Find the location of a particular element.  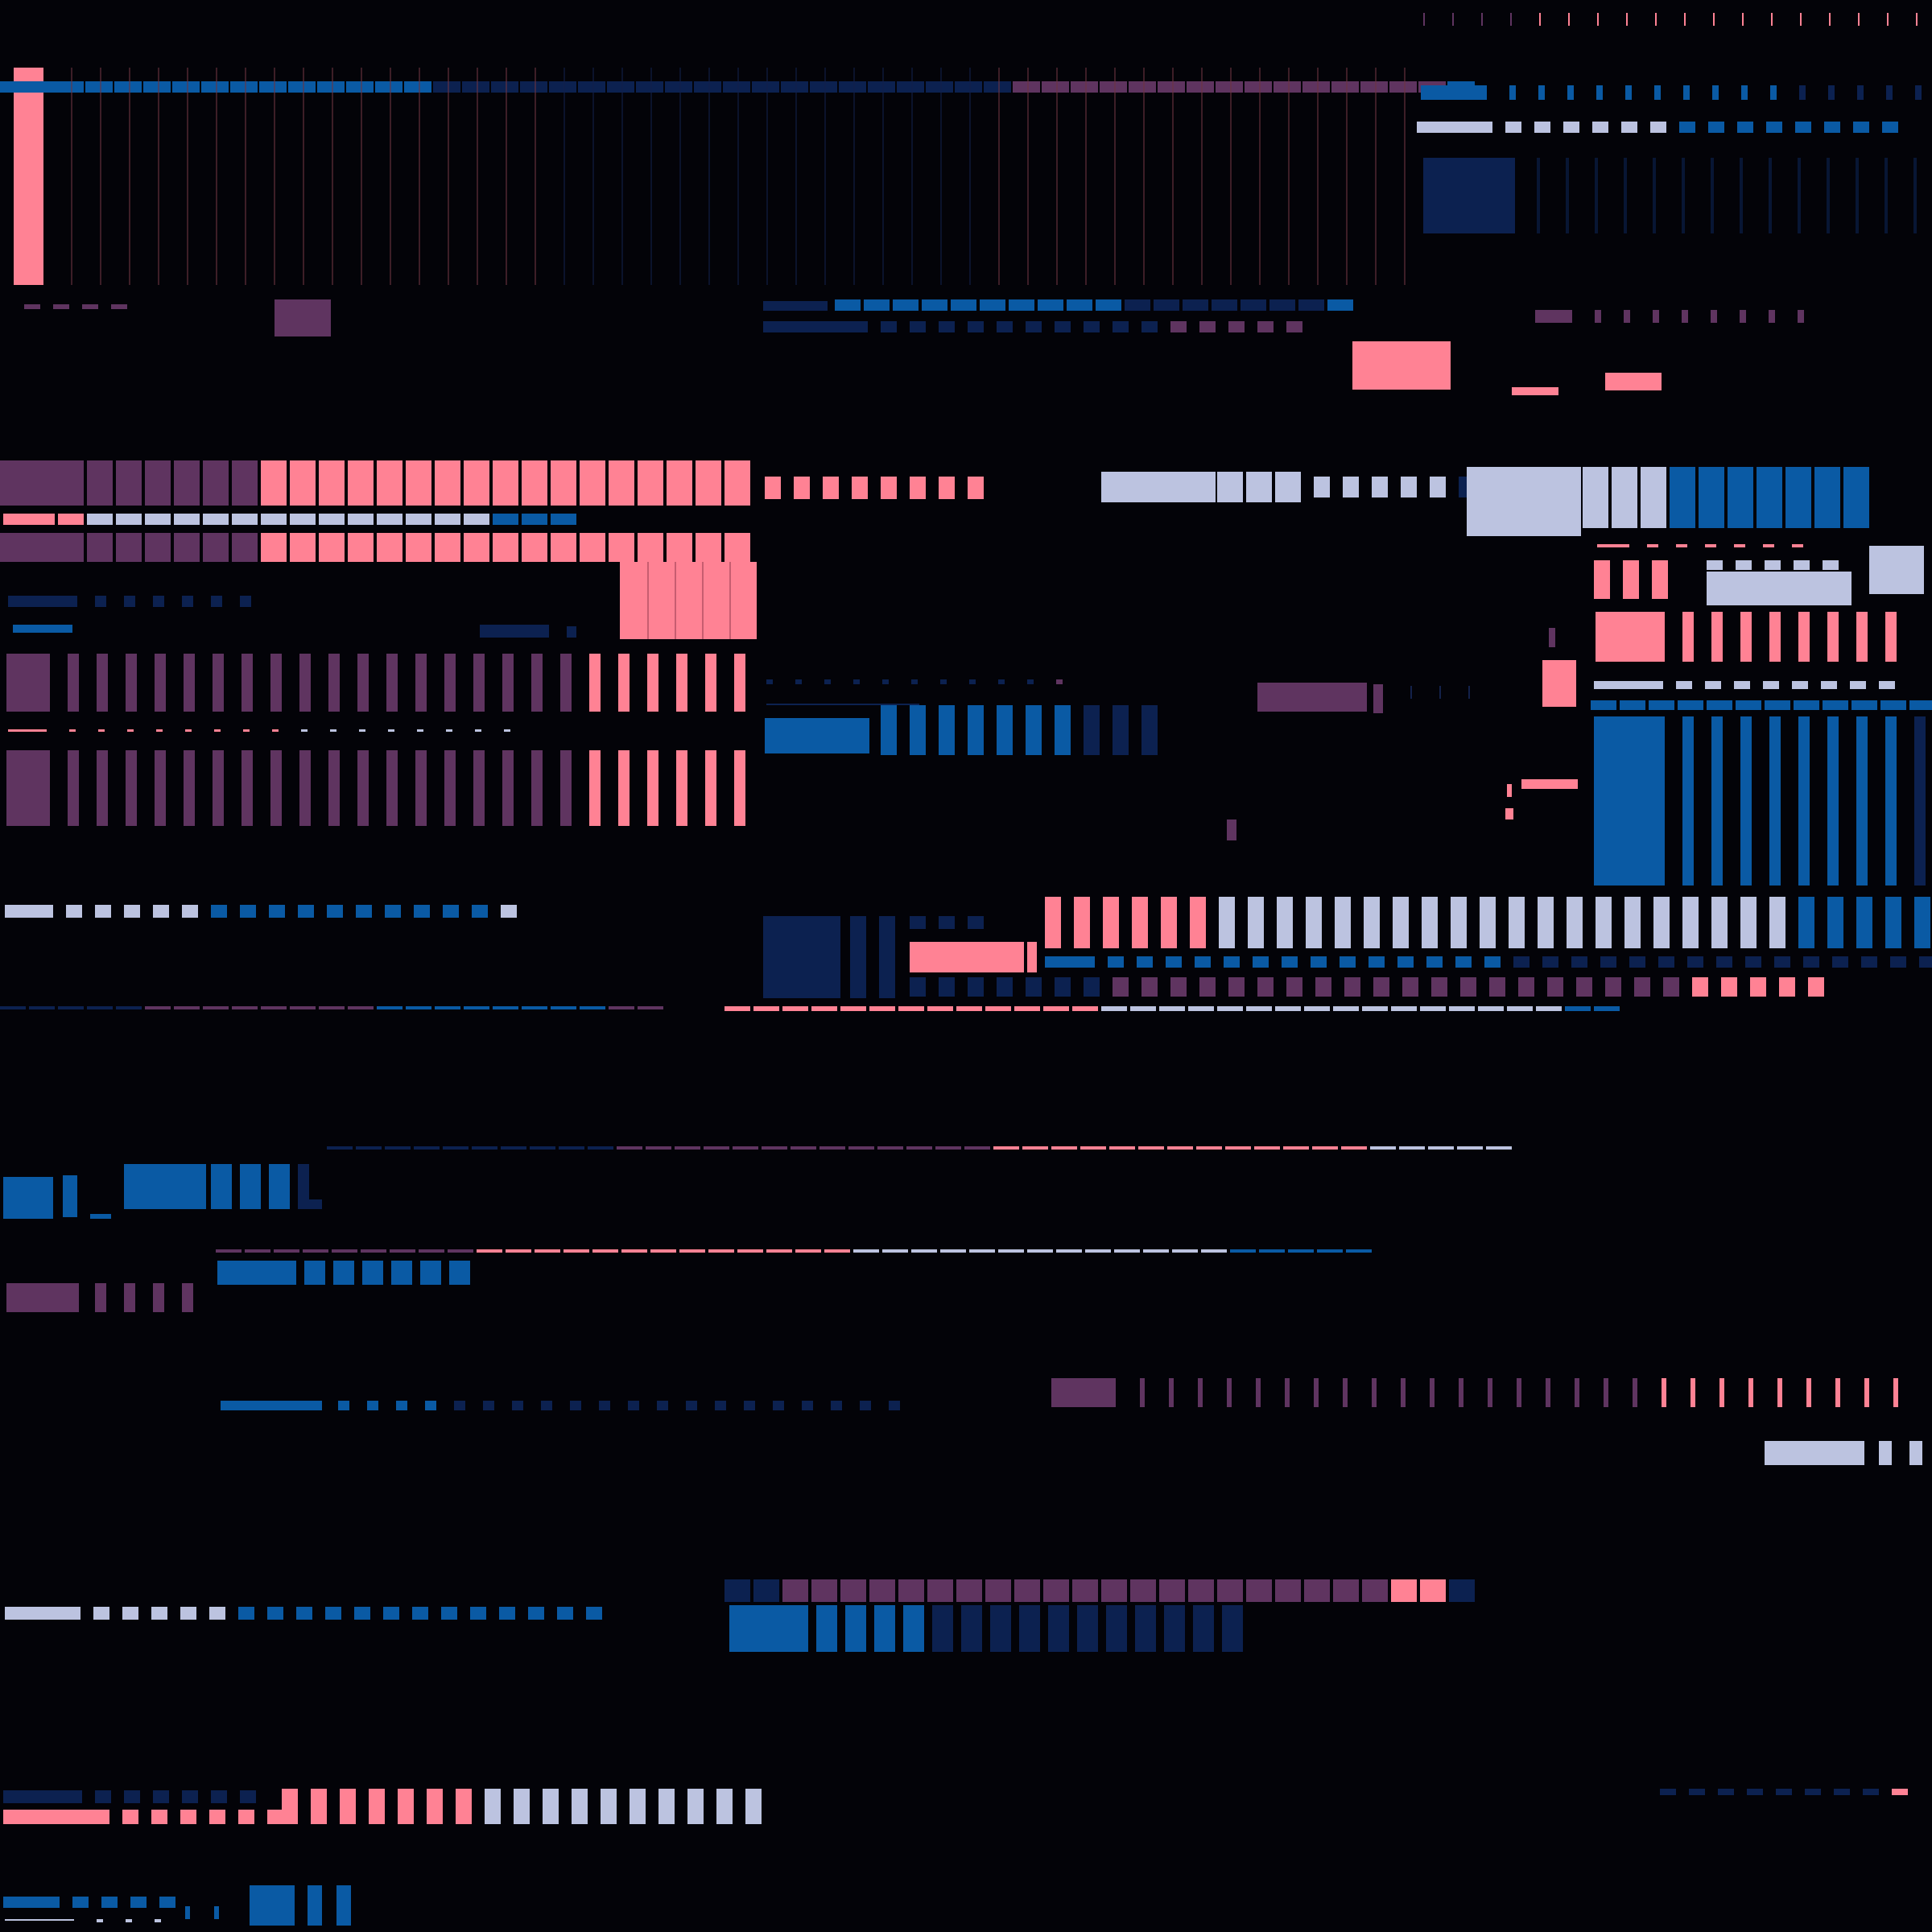

blue-block is located at coordinates (271, 1405).